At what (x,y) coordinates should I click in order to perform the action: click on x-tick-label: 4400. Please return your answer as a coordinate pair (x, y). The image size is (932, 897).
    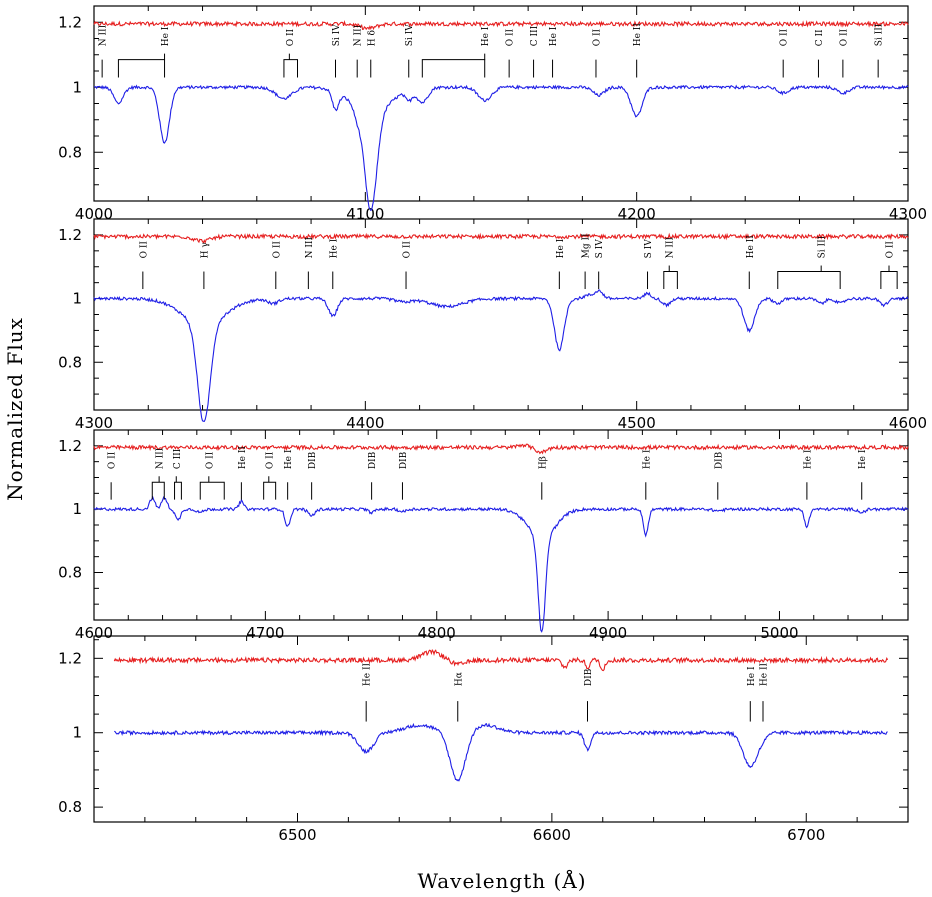
    Looking at the image, I should click on (365, 423).